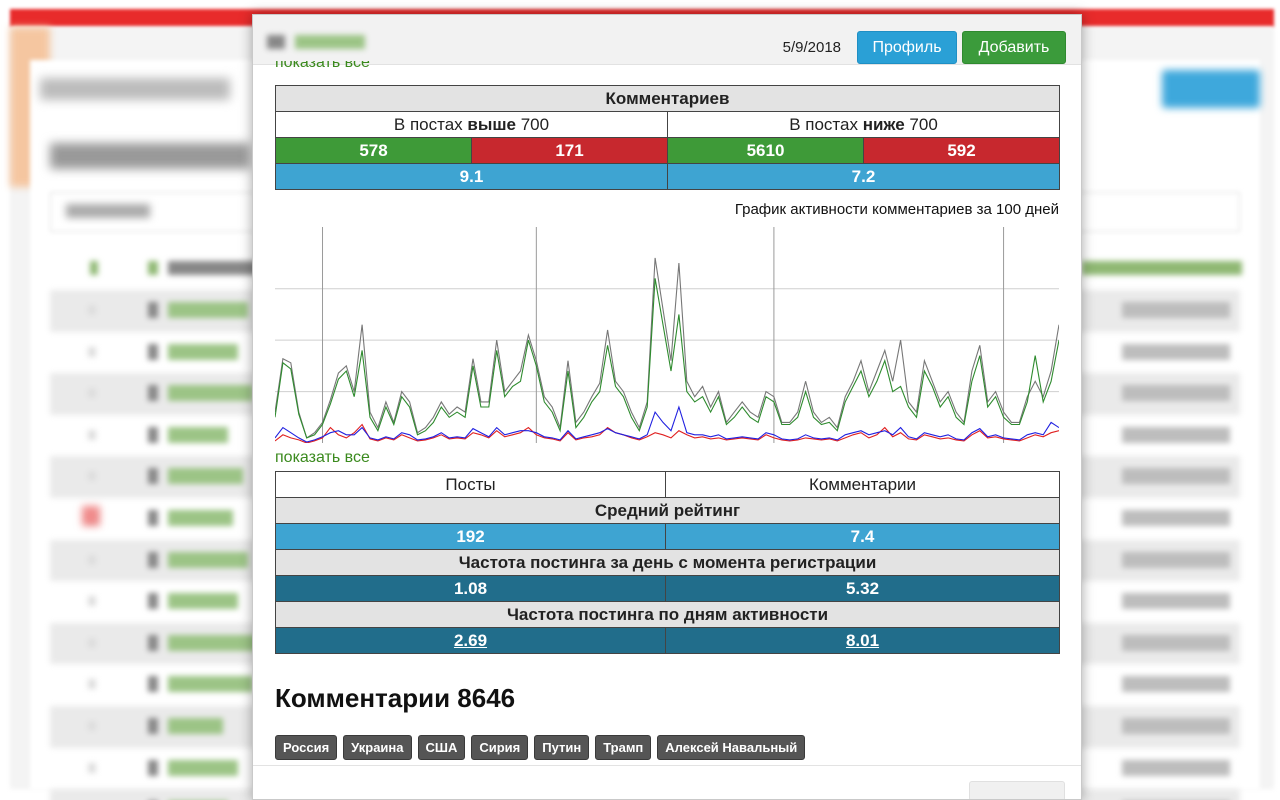  What do you see at coordinates (731, 747) in the screenshot?
I see `tag: Алексей Навальный` at bounding box center [731, 747].